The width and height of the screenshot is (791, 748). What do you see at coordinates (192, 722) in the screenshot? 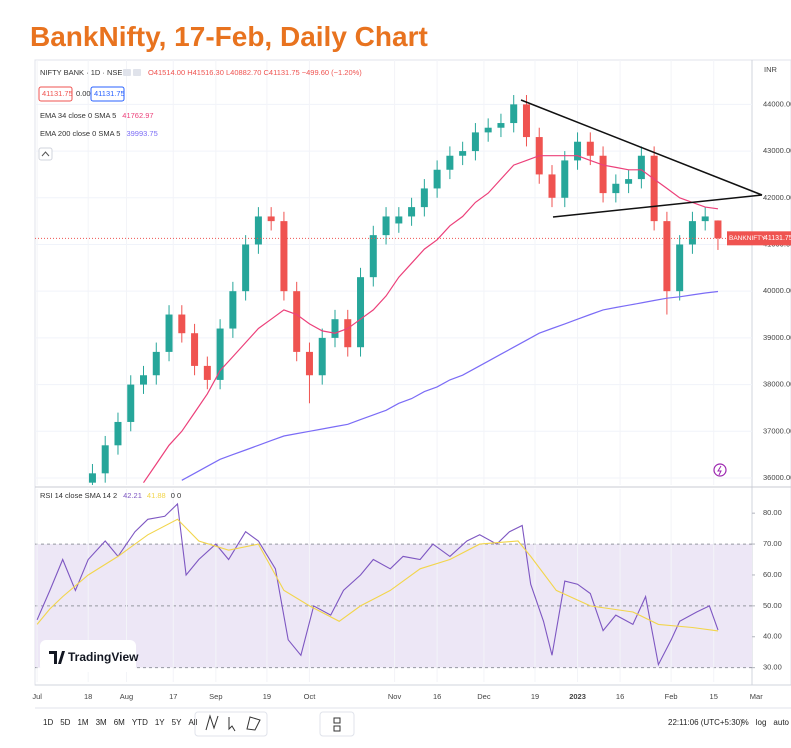
I see `range-button: All` at bounding box center [192, 722].